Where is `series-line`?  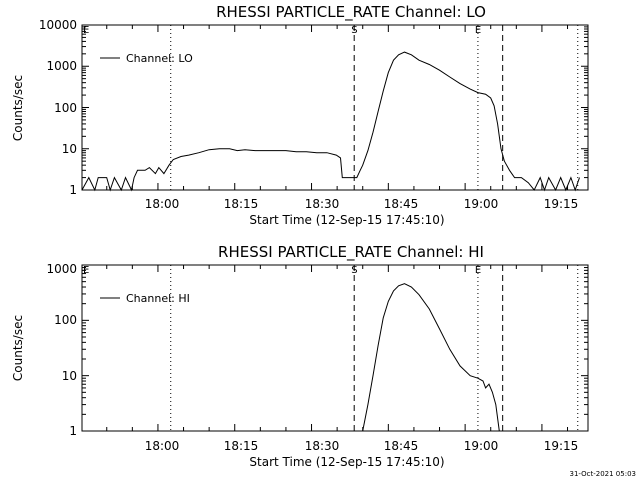 series-line is located at coordinates (431, 357).